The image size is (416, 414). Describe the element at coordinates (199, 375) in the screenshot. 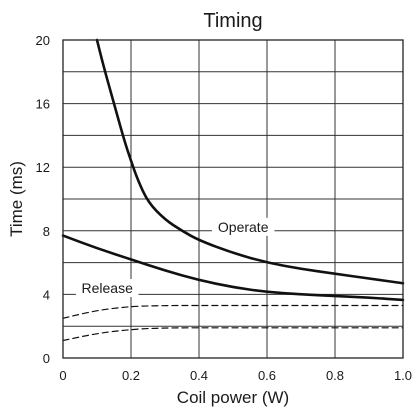

I see `x-tick-label: 0.4` at that location.